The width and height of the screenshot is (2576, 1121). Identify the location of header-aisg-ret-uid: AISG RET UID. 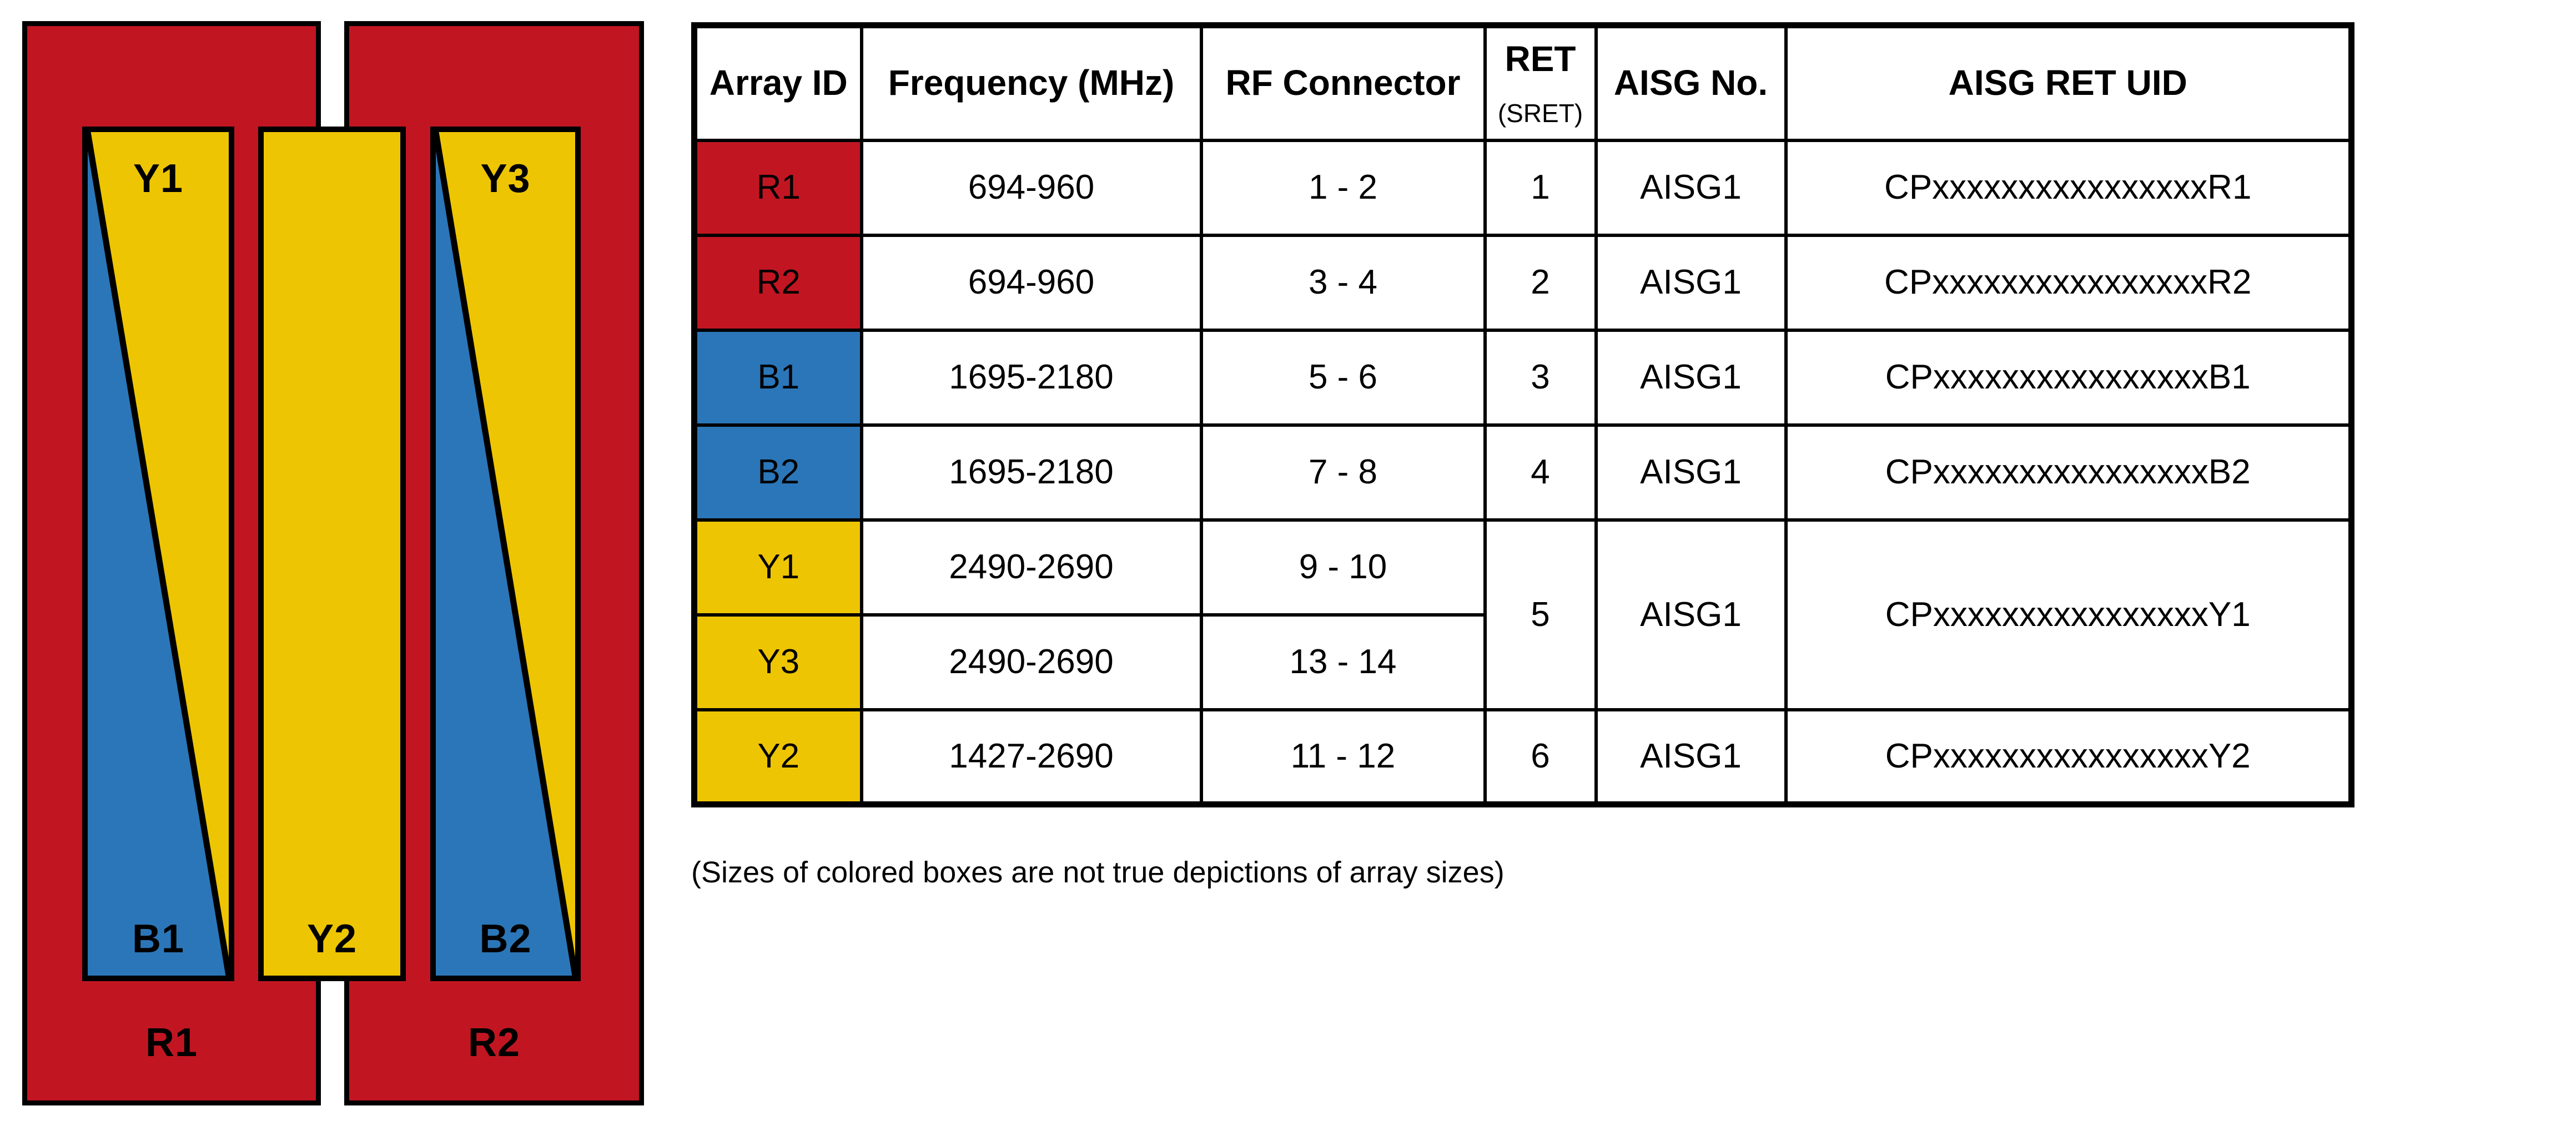
(2068, 83).